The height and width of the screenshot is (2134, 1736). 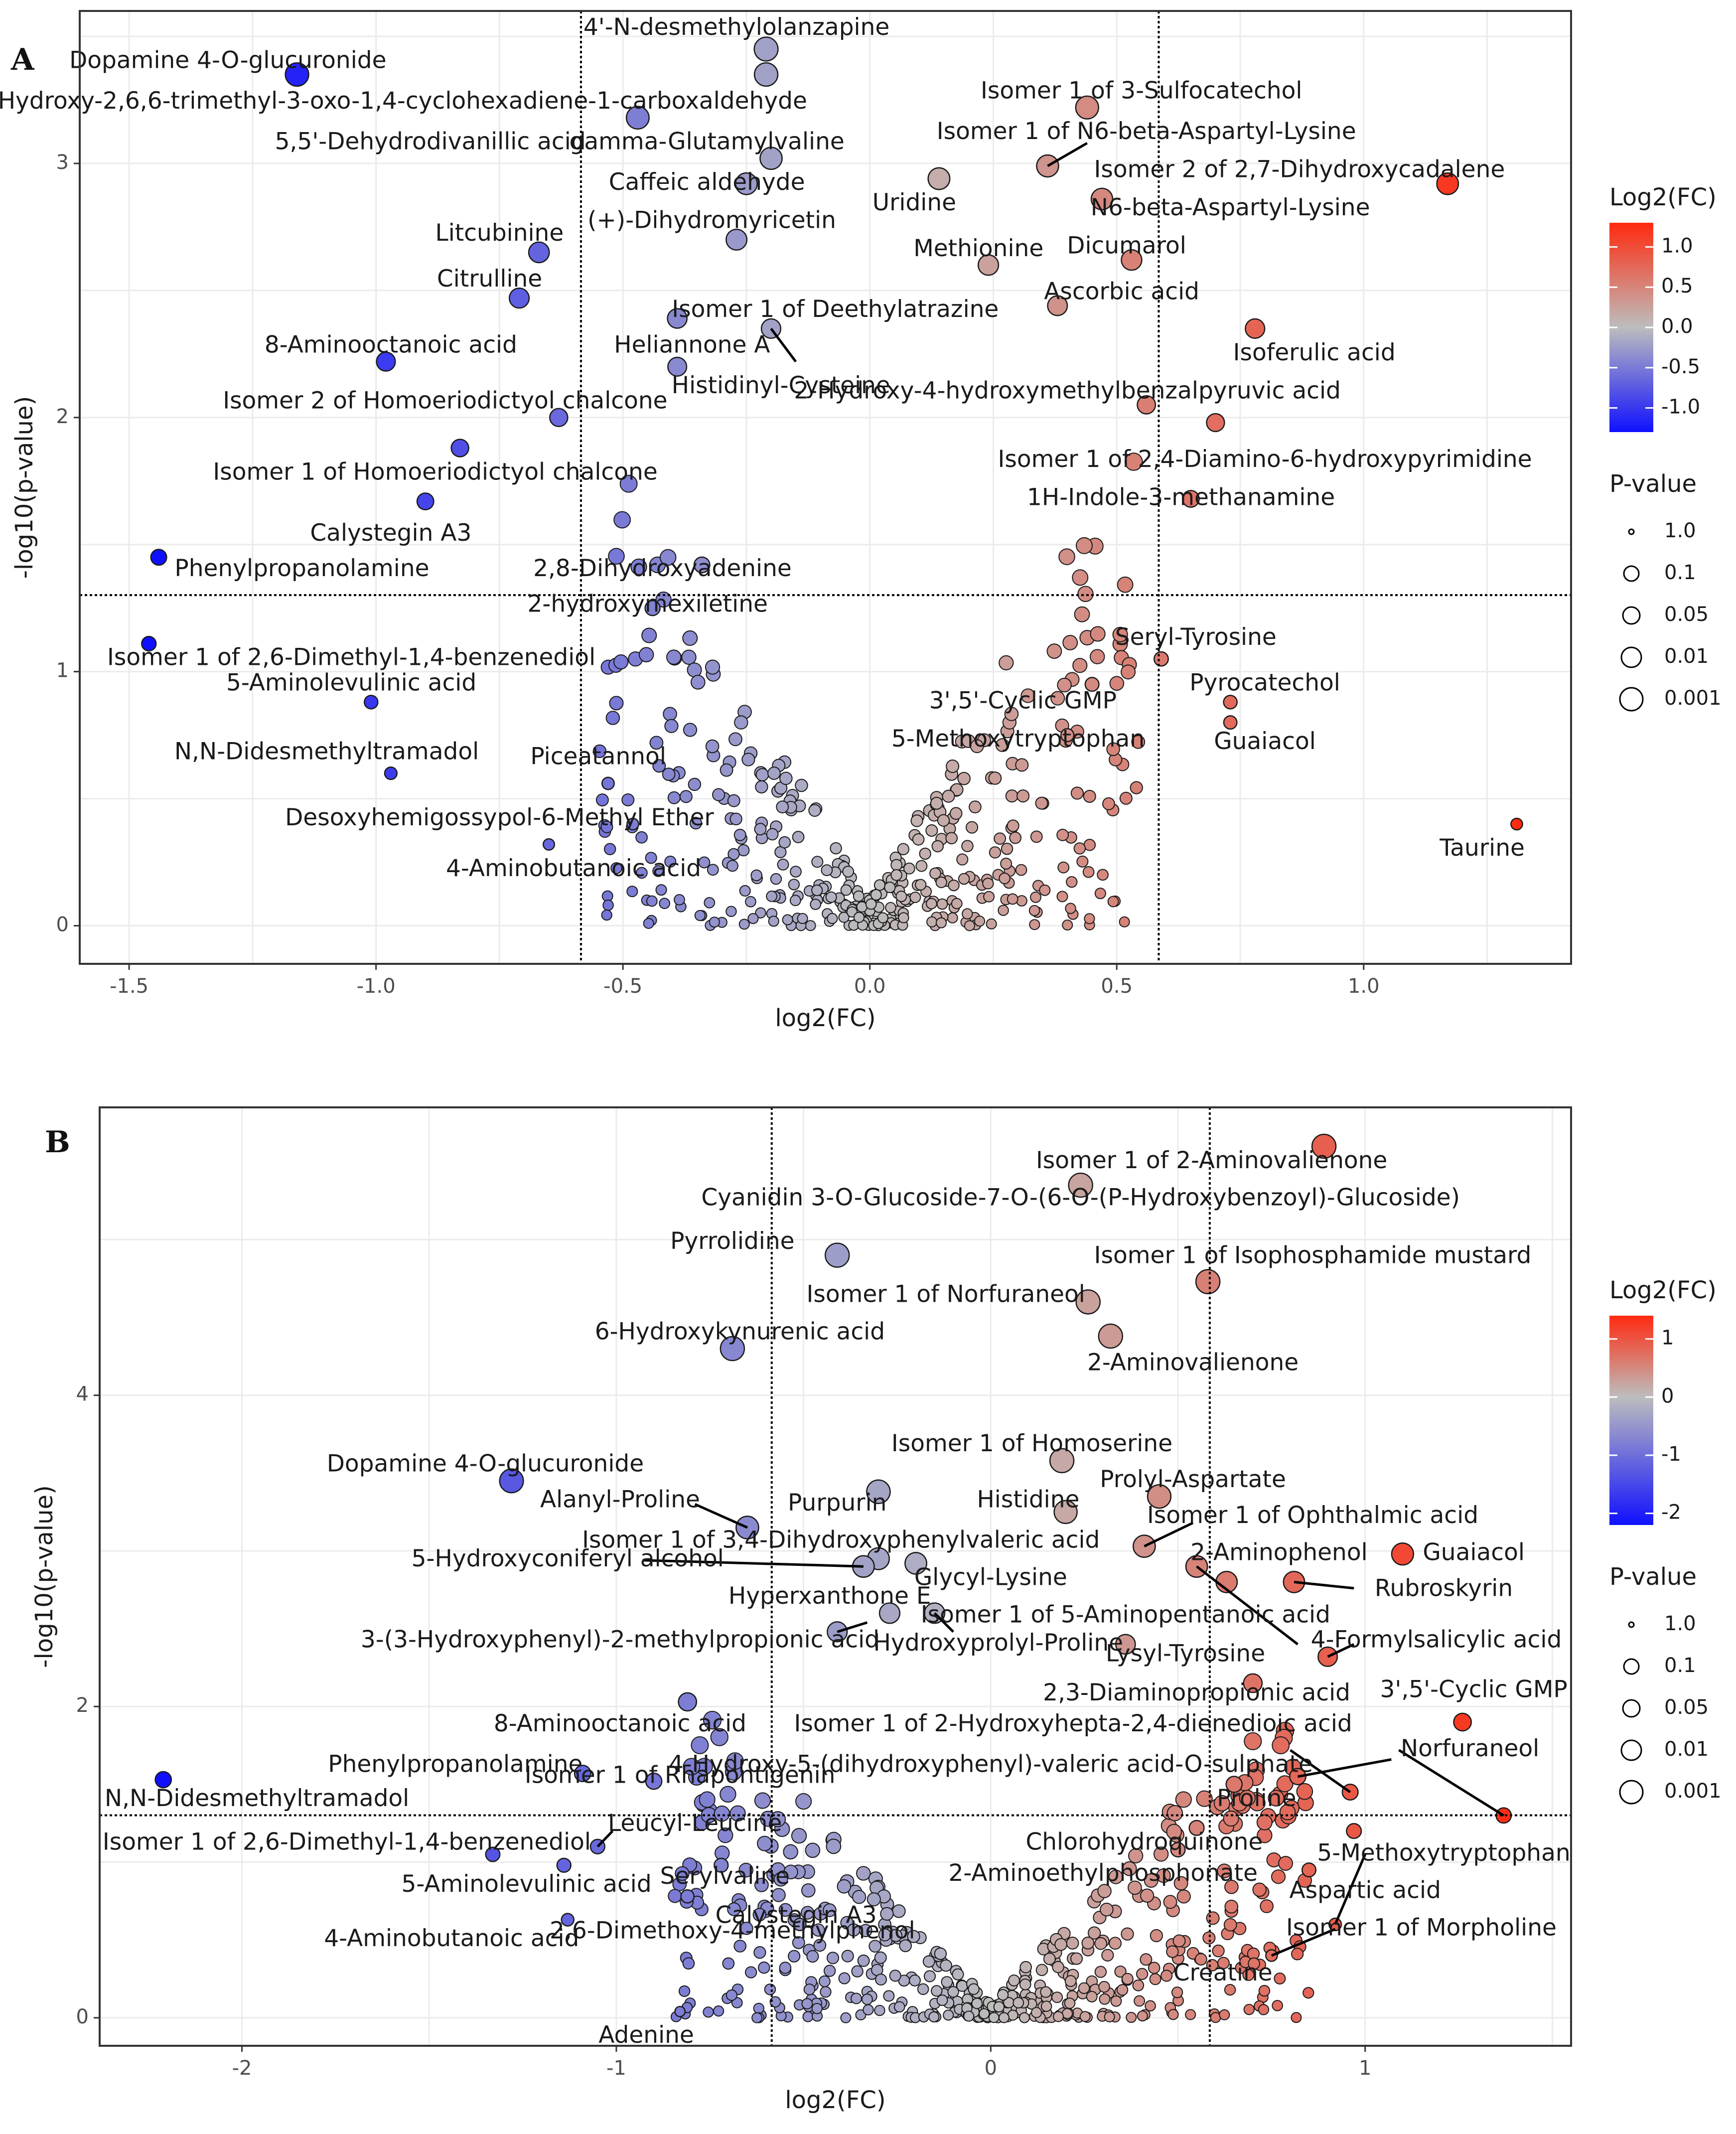 I want to click on size-legend-key, so click(x=1631, y=1708).